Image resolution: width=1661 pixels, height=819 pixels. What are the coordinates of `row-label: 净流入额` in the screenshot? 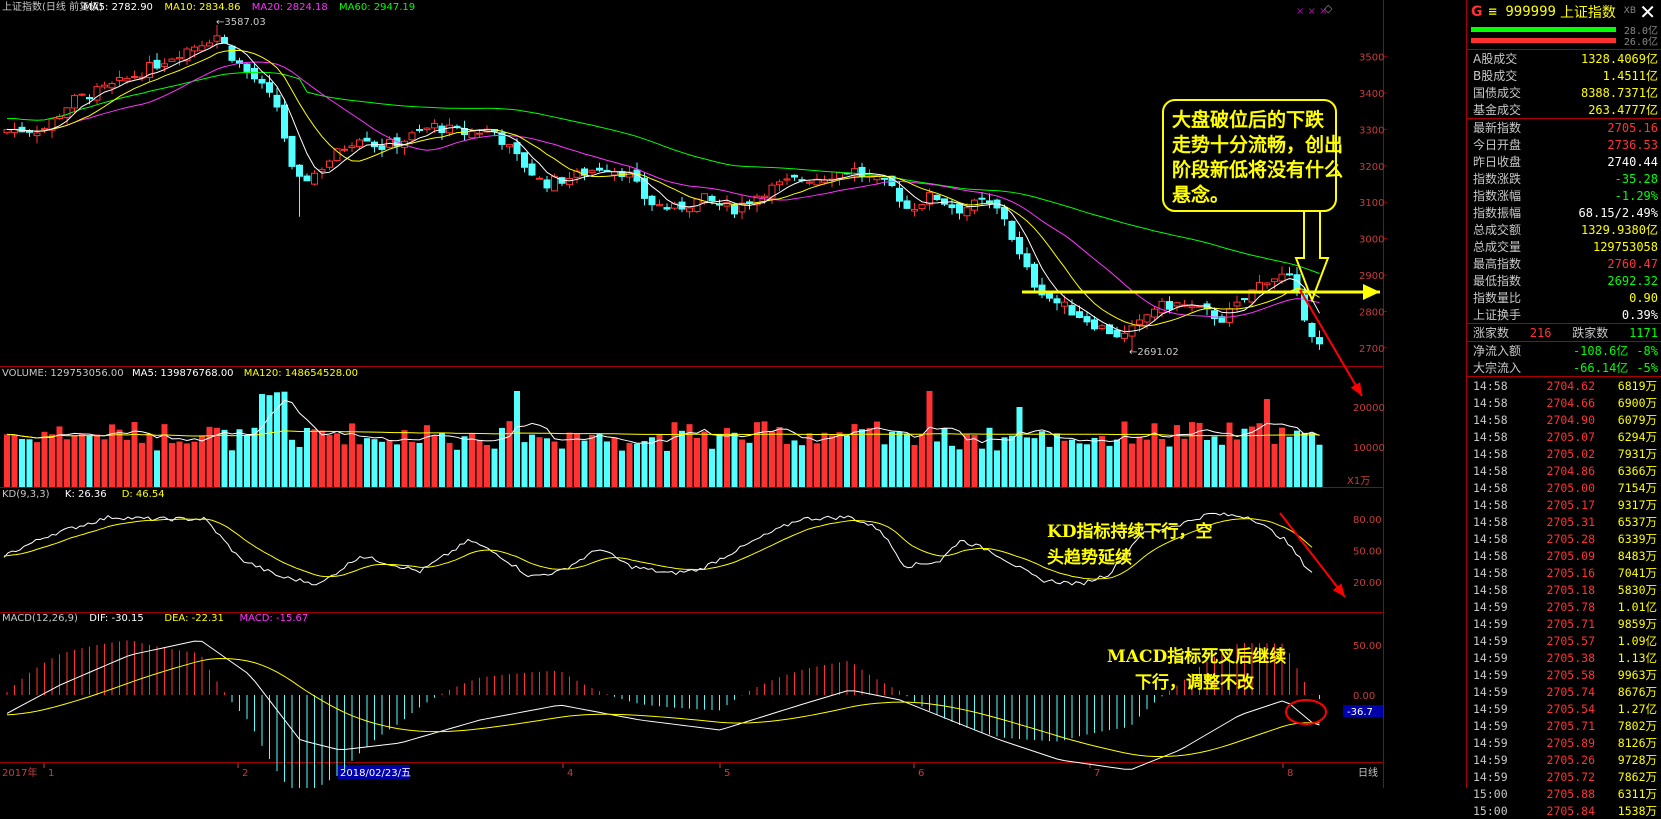 It's located at (1497, 351).